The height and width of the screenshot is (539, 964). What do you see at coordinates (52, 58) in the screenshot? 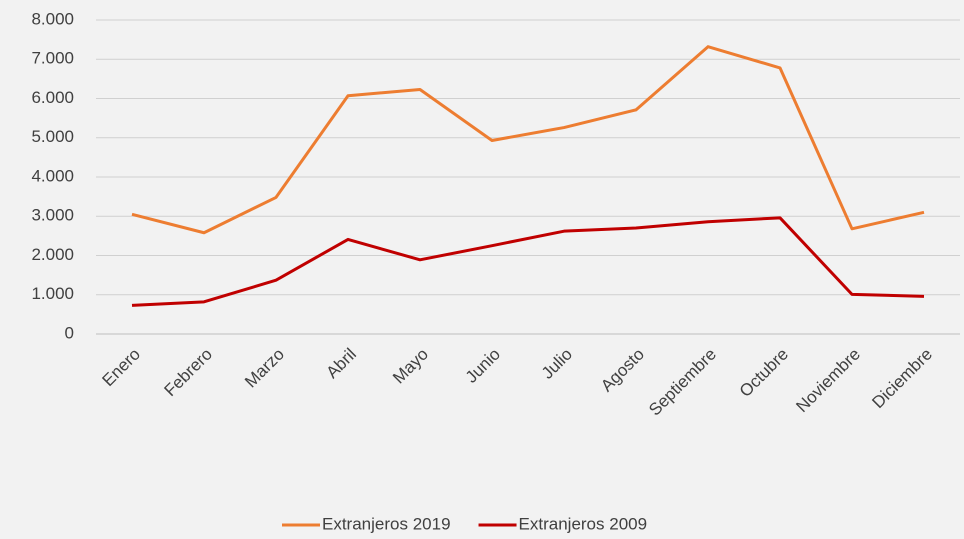
I see `y-tick-label: 7.000` at bounding box center [52, 58].